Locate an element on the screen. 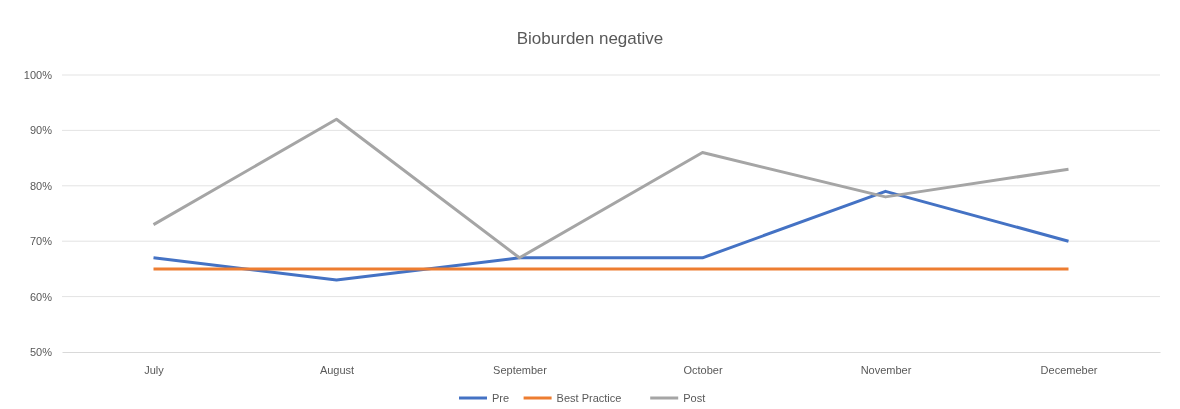 This screenshot has height=409, width=1180. y-tick-label: 70% is located at coordinates (41, 241).